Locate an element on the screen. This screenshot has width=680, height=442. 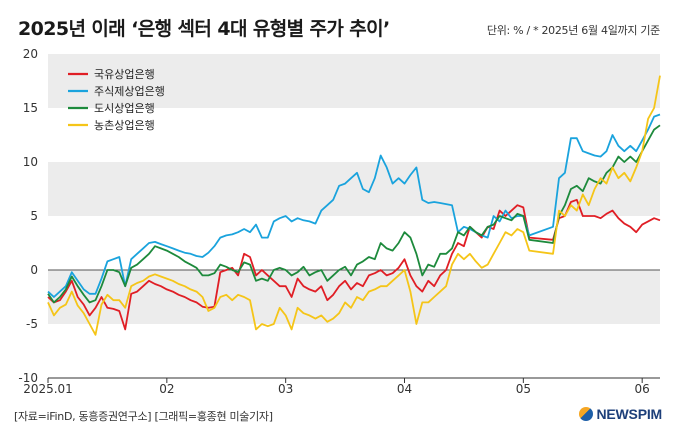
x-tick-label: 06 is located at coordinates (642, 389).